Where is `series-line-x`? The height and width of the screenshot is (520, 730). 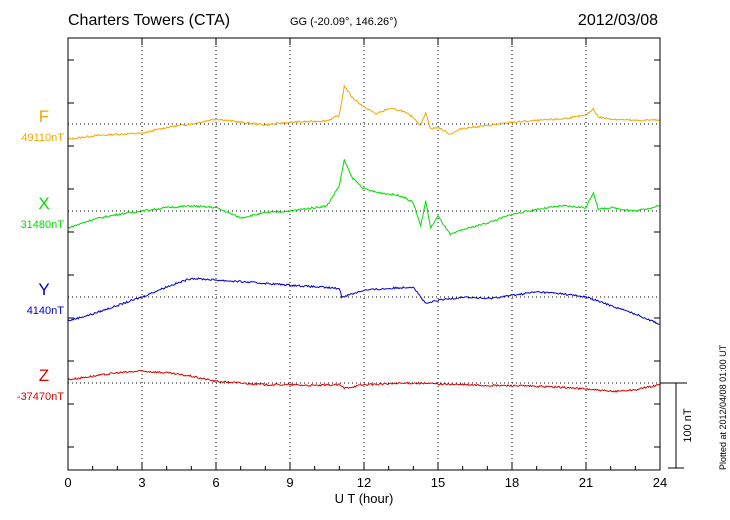 series-line-x is located at coordinates (364, 197).